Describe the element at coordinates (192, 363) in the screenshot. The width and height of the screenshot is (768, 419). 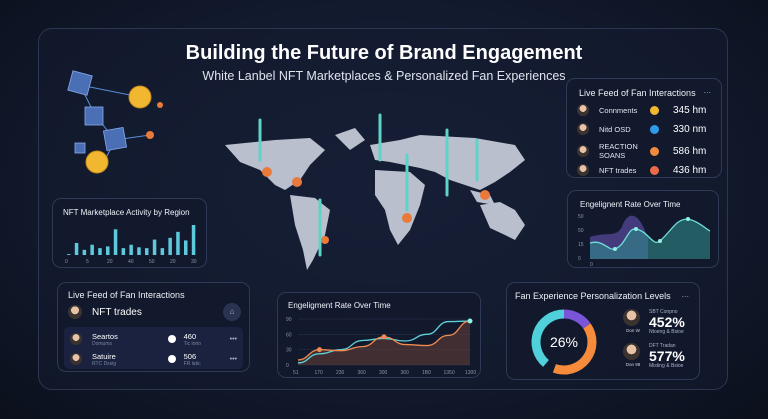
I see `feed-item-value-sub: FR latic` at that location.